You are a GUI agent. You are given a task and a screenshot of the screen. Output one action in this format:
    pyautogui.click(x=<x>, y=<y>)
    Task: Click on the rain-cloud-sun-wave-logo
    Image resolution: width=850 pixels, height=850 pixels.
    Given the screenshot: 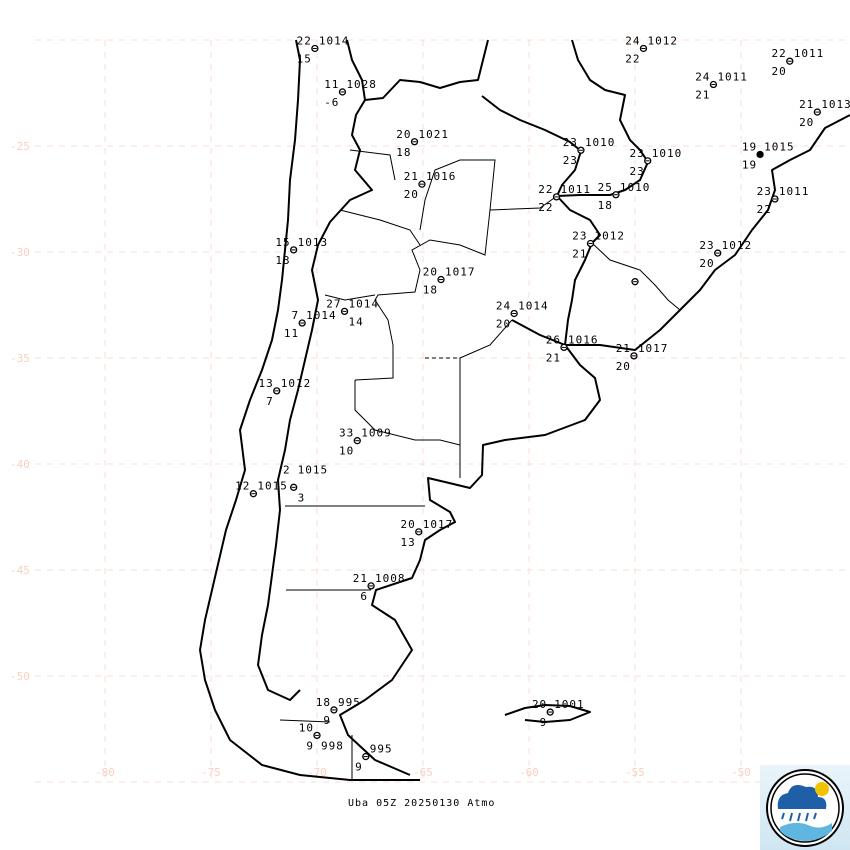 What is the action you would take?
    pyautogui.click(x=805, y=808)
    